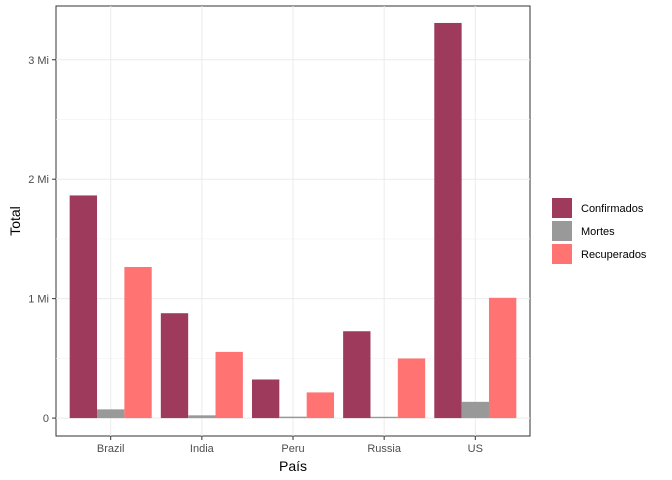  Describe the element at coordinates (562, 208) in the screenshot. I see `legend-key-confirmados` at that location.